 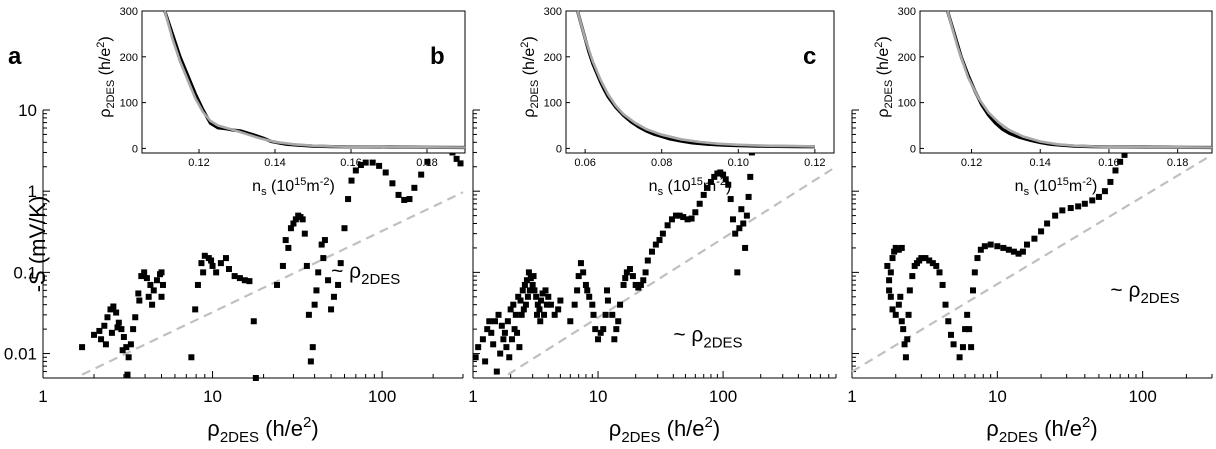 What do you see at coordinates (346, 271) in the screenshot?
I see `annotation-prefix: ~ ρ` at bounding box center [346, 271].